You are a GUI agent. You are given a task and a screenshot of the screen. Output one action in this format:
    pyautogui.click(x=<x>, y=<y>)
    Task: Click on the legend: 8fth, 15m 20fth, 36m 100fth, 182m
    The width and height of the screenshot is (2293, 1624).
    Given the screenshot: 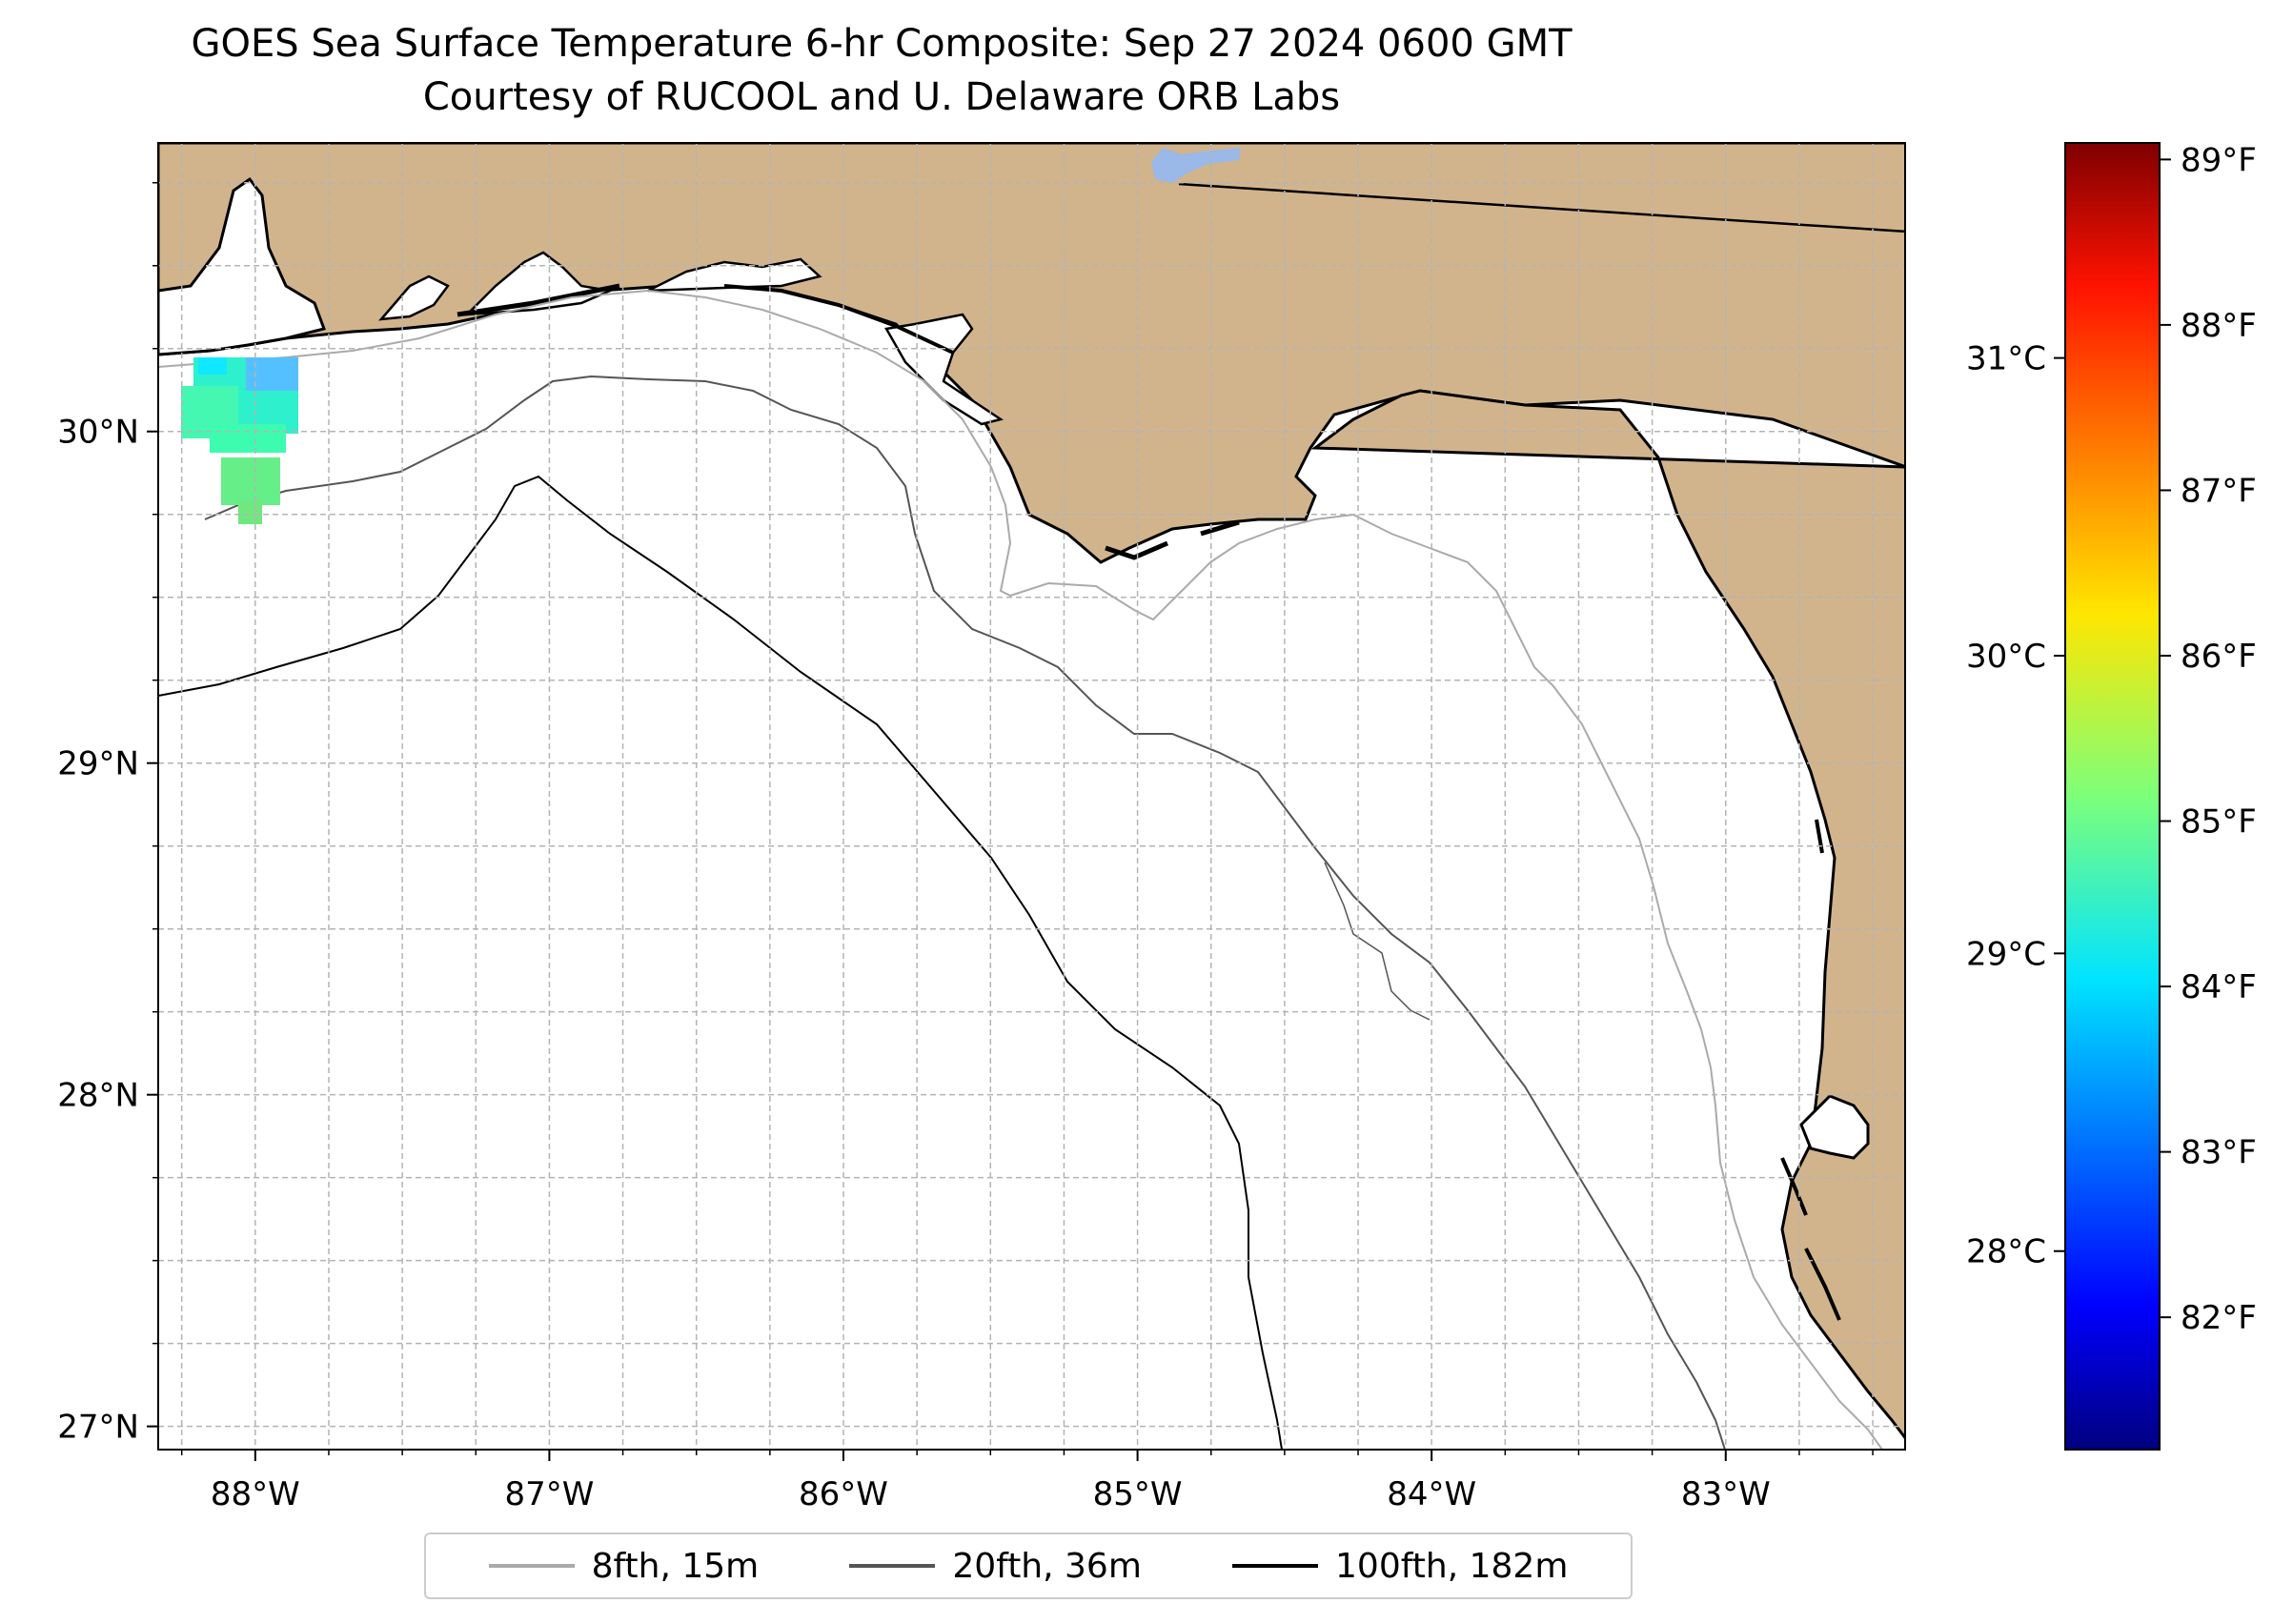 What is the action you would take?
    pyautogui.click(x=1029, y=1566)
    